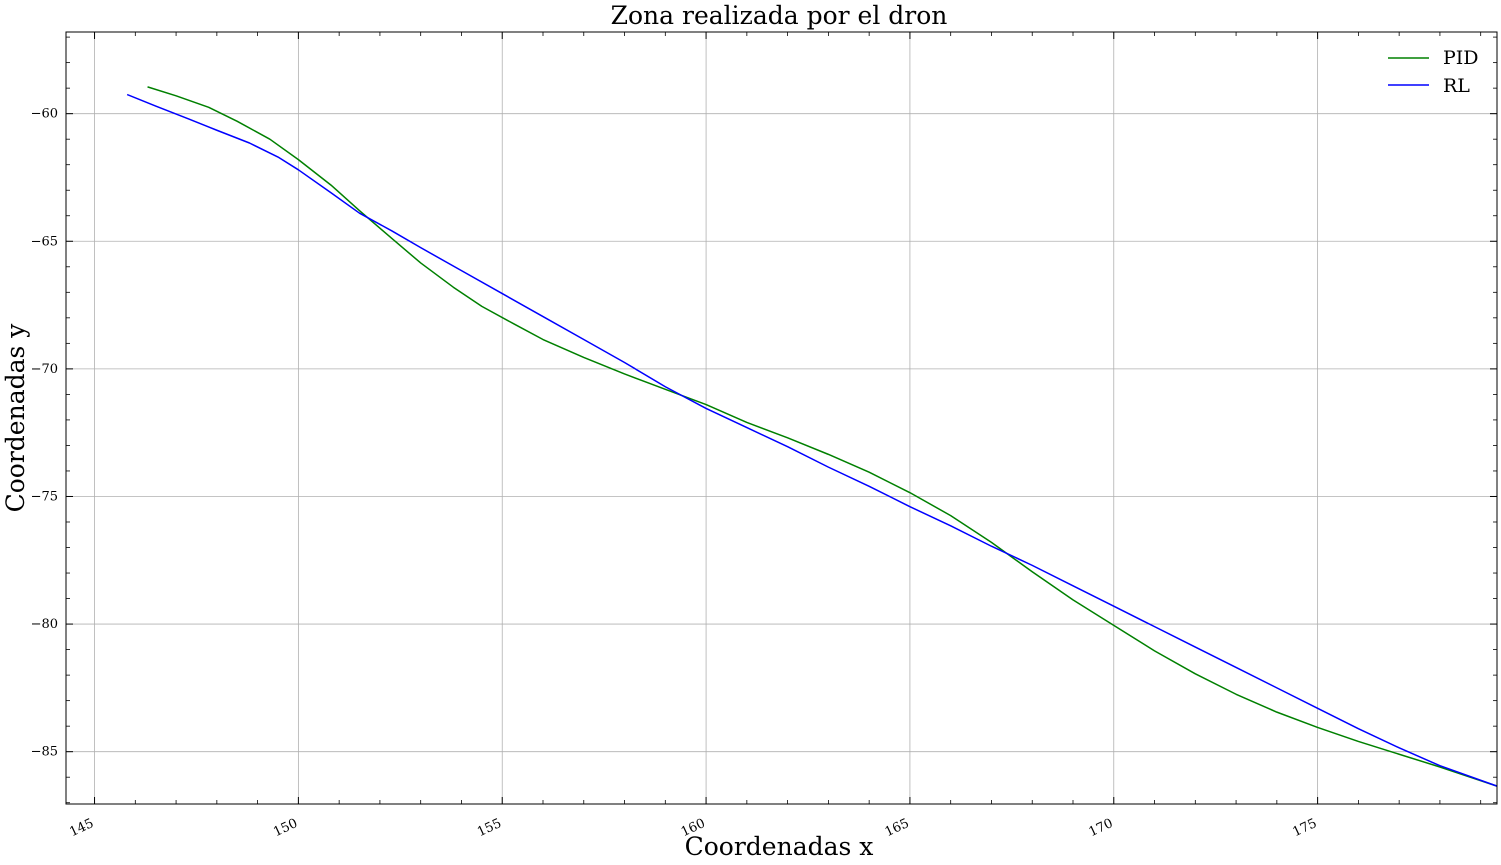 Image resolution: width=1501 pixels, height=865 pixels. What do you see at coordinates (44, 752) in the screenshot?
I see `y-tick-label: −85` at bounding box center [44, 752].